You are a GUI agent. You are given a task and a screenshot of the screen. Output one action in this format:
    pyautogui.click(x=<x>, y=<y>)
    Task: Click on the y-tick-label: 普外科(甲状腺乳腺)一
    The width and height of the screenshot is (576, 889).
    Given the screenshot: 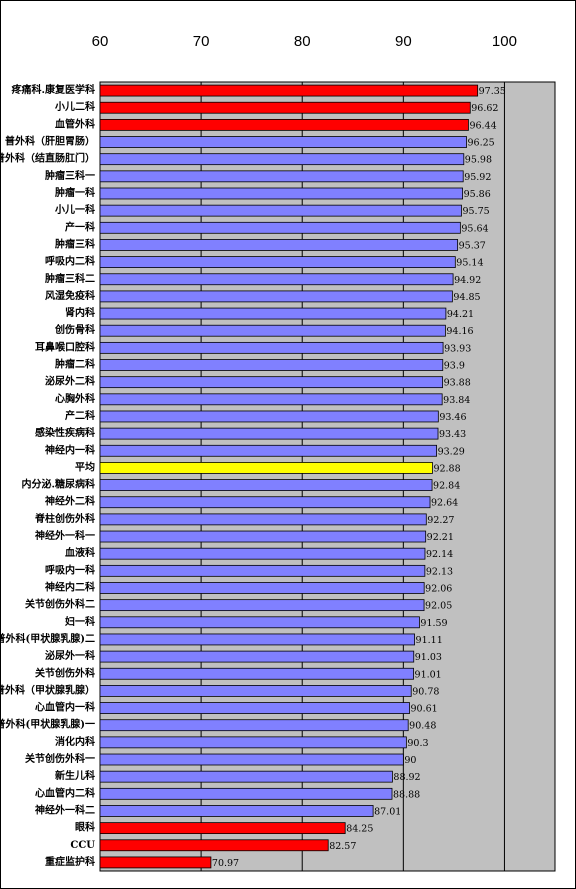 What is the action you would take?
    pyautogui.click(x=47, y=724)
    